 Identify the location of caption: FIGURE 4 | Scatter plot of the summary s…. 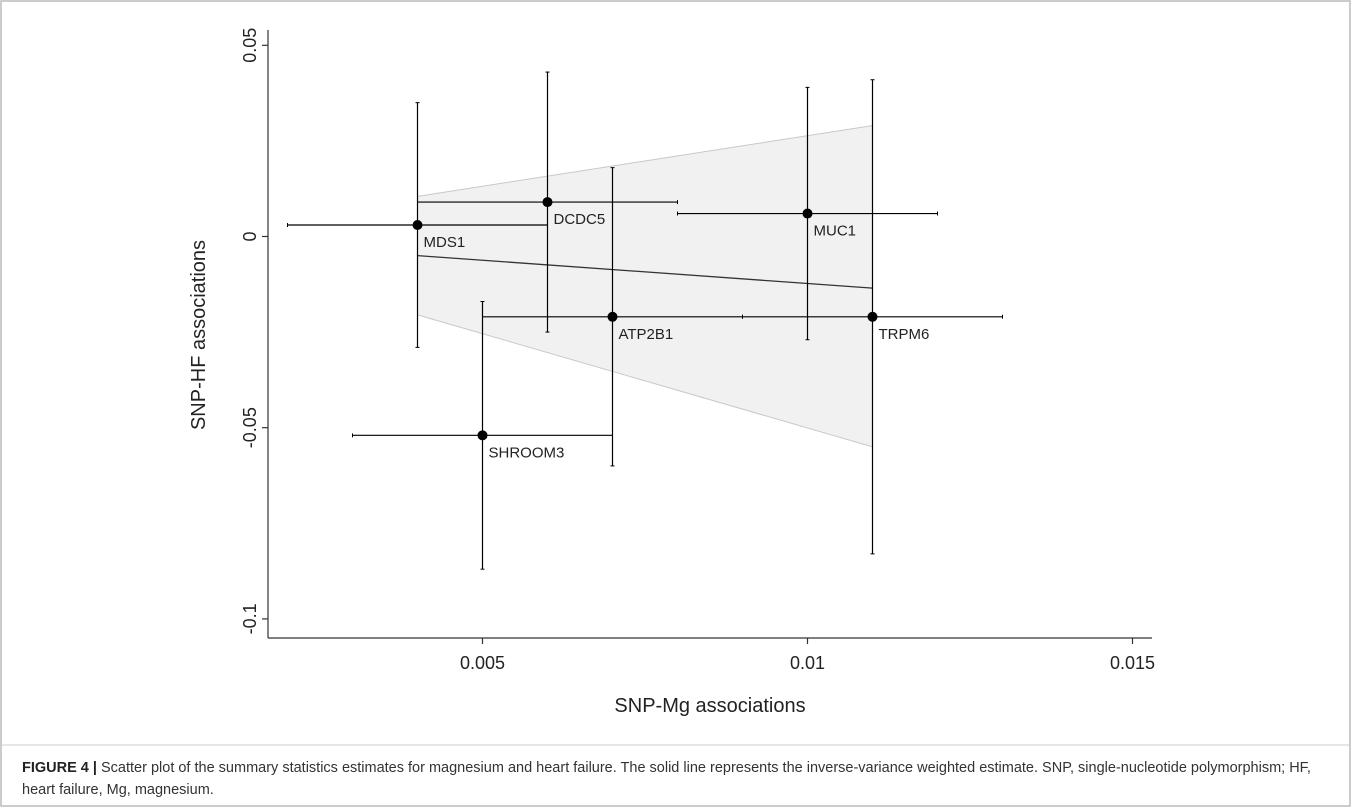
(677, 779).